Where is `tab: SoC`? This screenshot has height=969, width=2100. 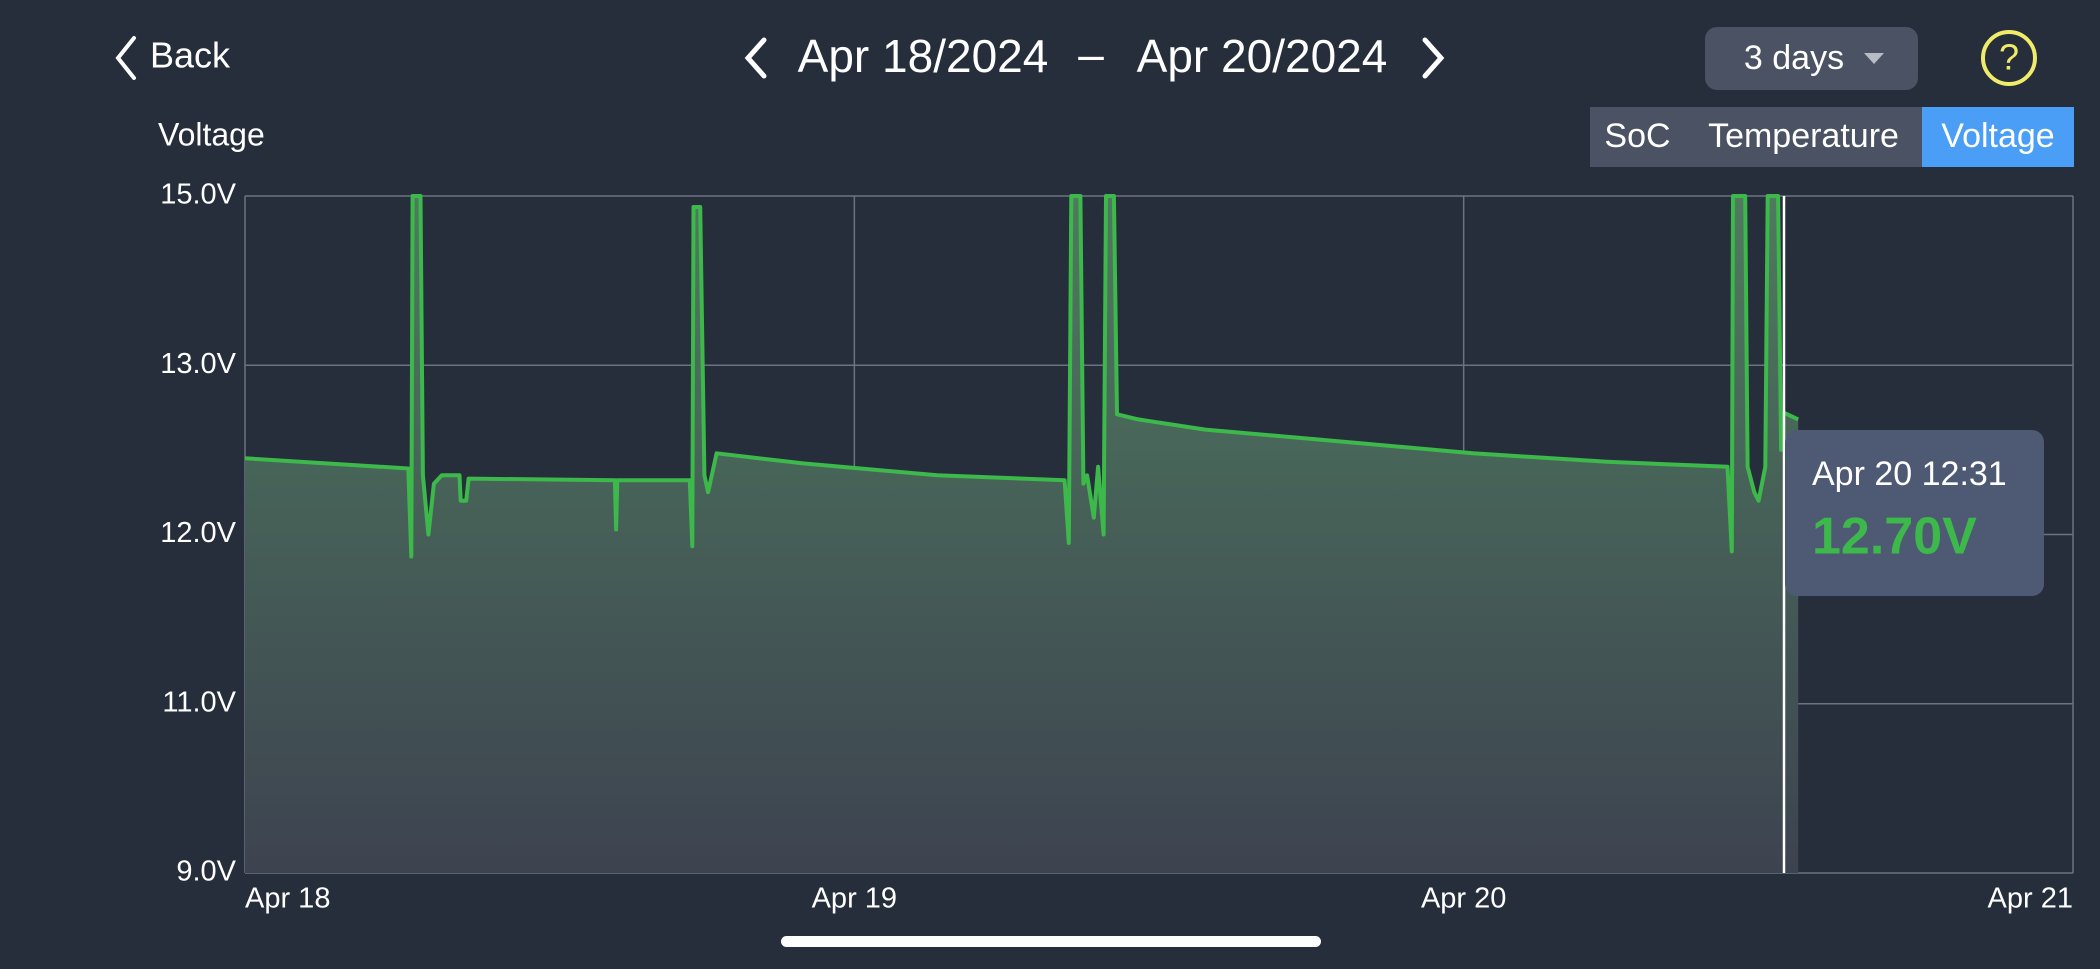
tab: SoC is located at coordinates (1637, 137).